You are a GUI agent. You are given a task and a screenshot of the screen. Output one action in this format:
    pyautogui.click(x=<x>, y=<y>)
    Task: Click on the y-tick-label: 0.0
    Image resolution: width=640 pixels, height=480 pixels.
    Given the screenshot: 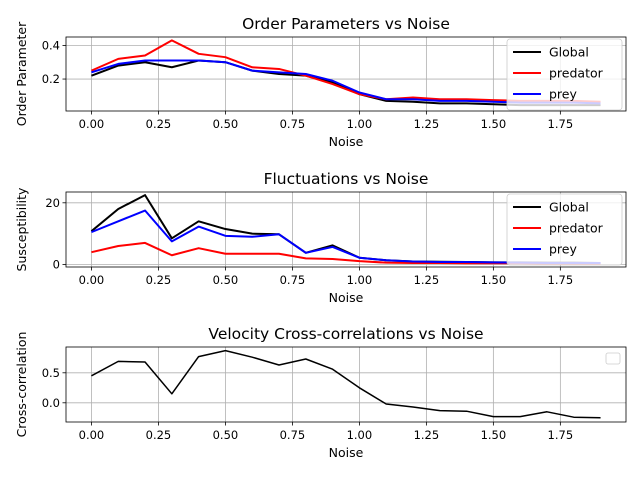 What is the action you would take?
    pyautogui.click(x=51, y=403)
    